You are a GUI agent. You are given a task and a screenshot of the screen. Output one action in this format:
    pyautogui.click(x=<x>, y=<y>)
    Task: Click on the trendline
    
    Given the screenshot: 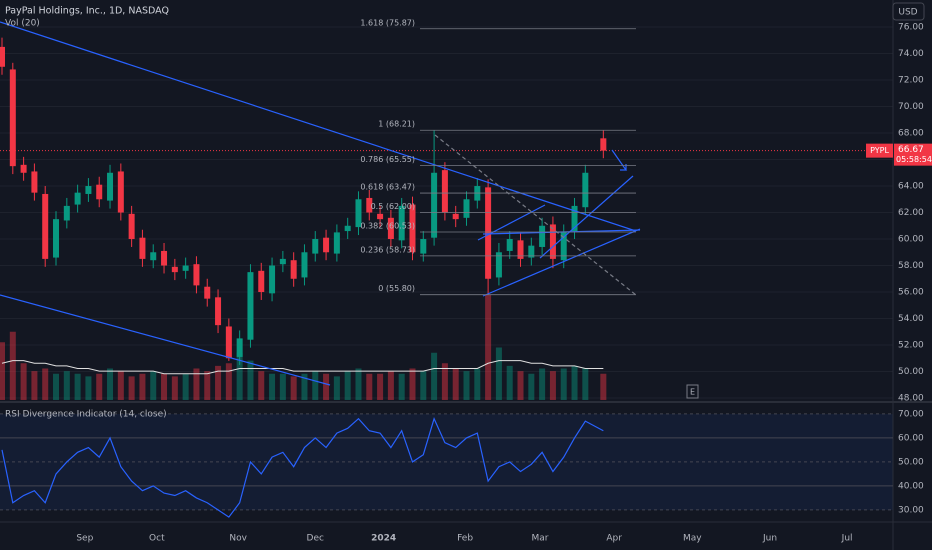 What is the action you would take?
    pyautogui.click(x=561, y=262)
    